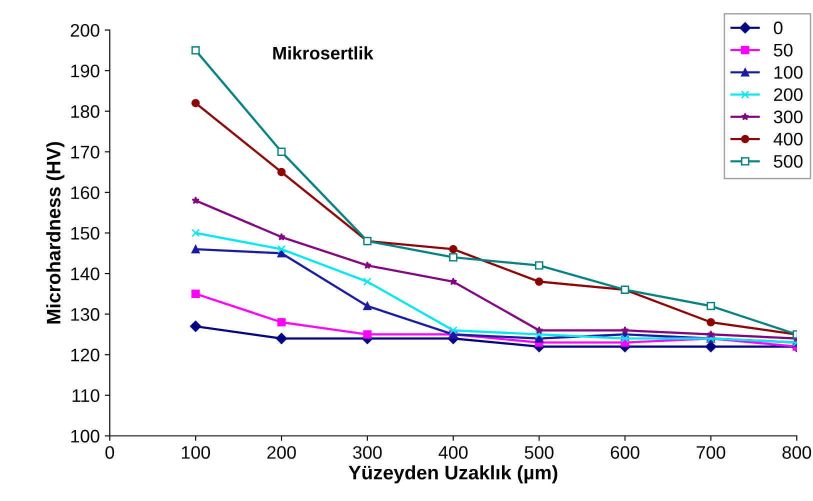  I want to click on y-tick-label: 170, so click(85, 152).